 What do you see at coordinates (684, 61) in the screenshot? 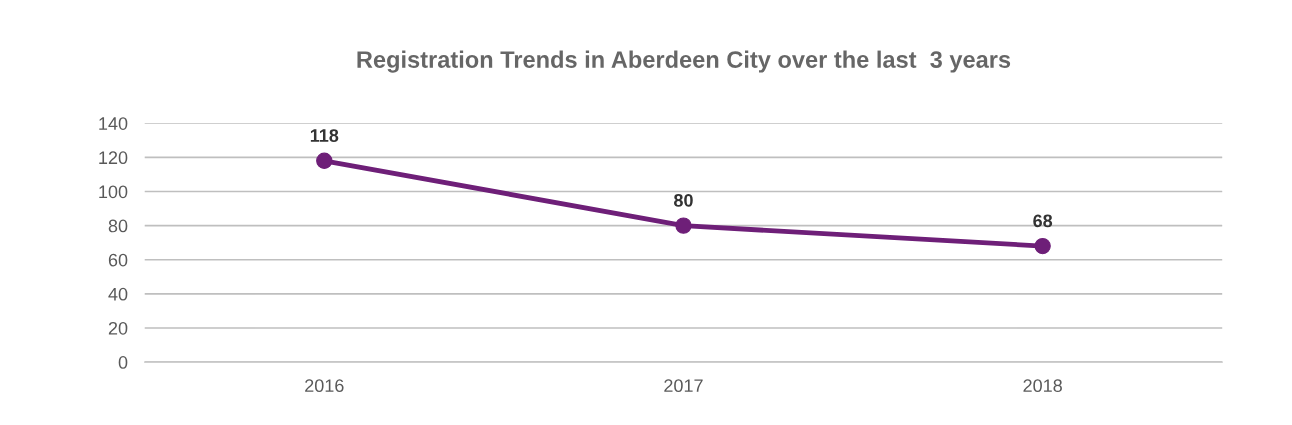
I see `chart-title: Registration Trends in Aberdeen City over the last 3 years` at bounding box center [684, 61].